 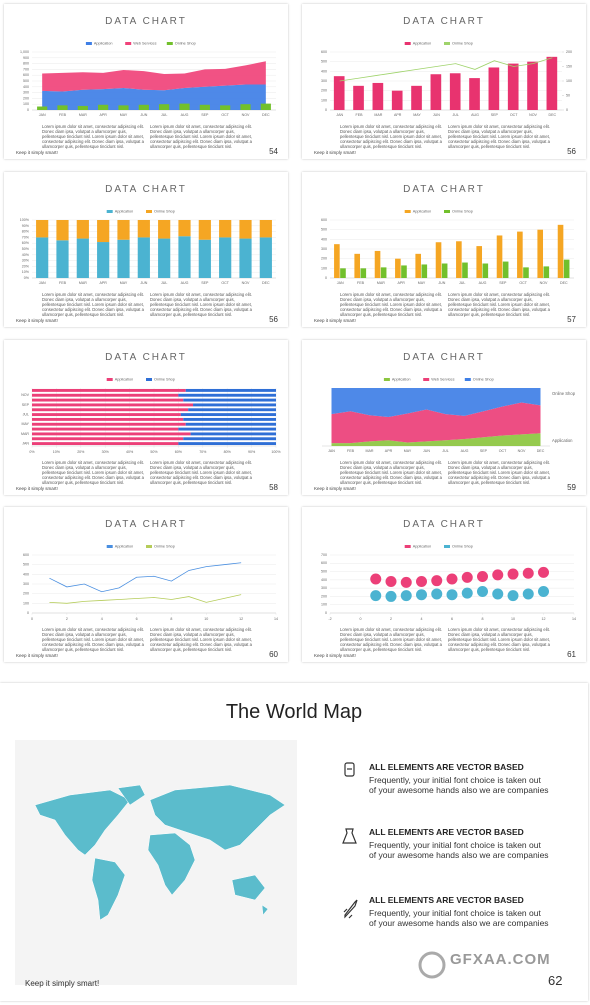 I want to click on x-tick-label: 12, so click(x=241, y=619).